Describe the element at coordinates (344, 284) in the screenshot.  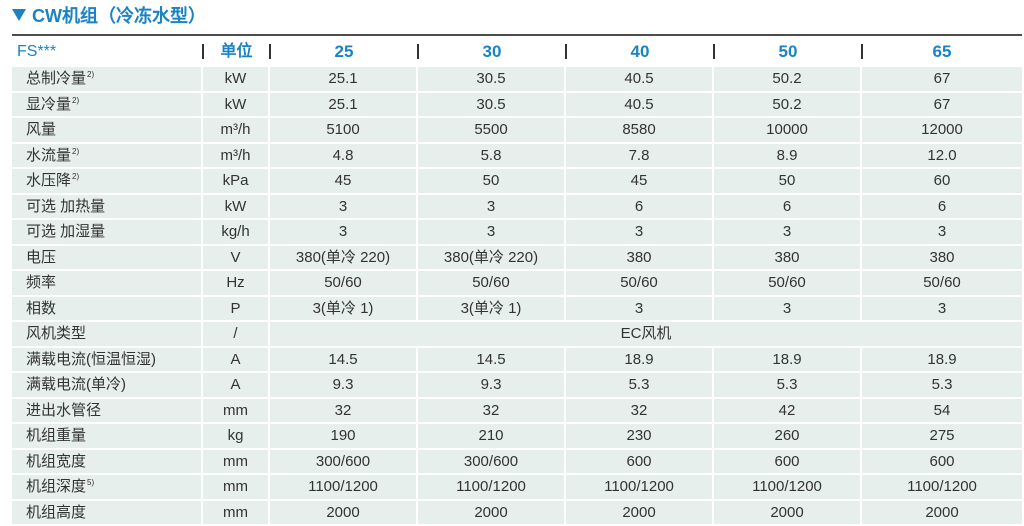
I see `value-cell-25: 50/60` at that location.